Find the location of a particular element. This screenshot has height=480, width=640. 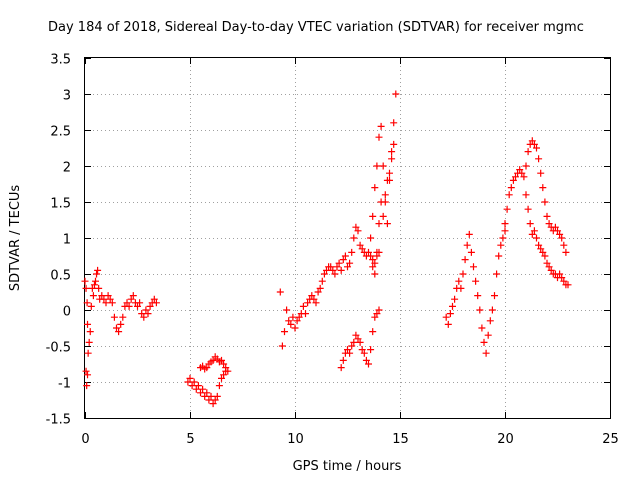

x-tick-label: 10 is located at coordinates (295, 439).